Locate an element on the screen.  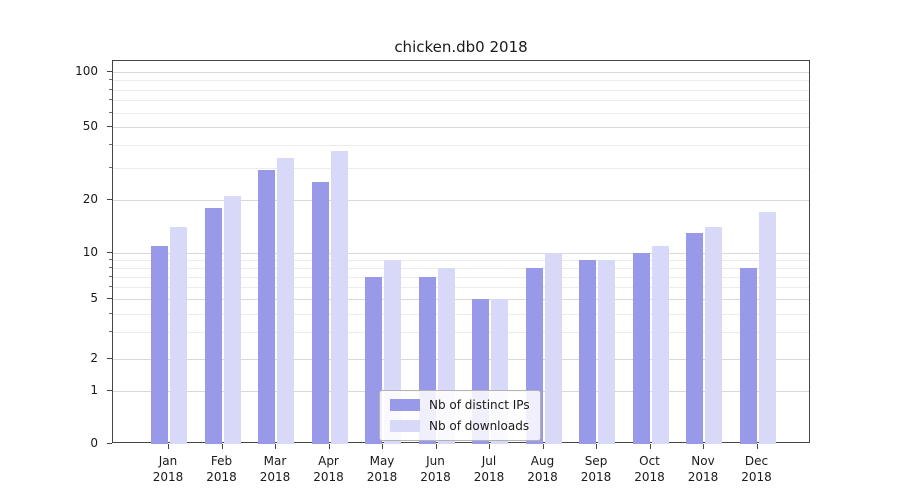
x-tick-label: Jan 2018 is located at coordinates (168, 469).